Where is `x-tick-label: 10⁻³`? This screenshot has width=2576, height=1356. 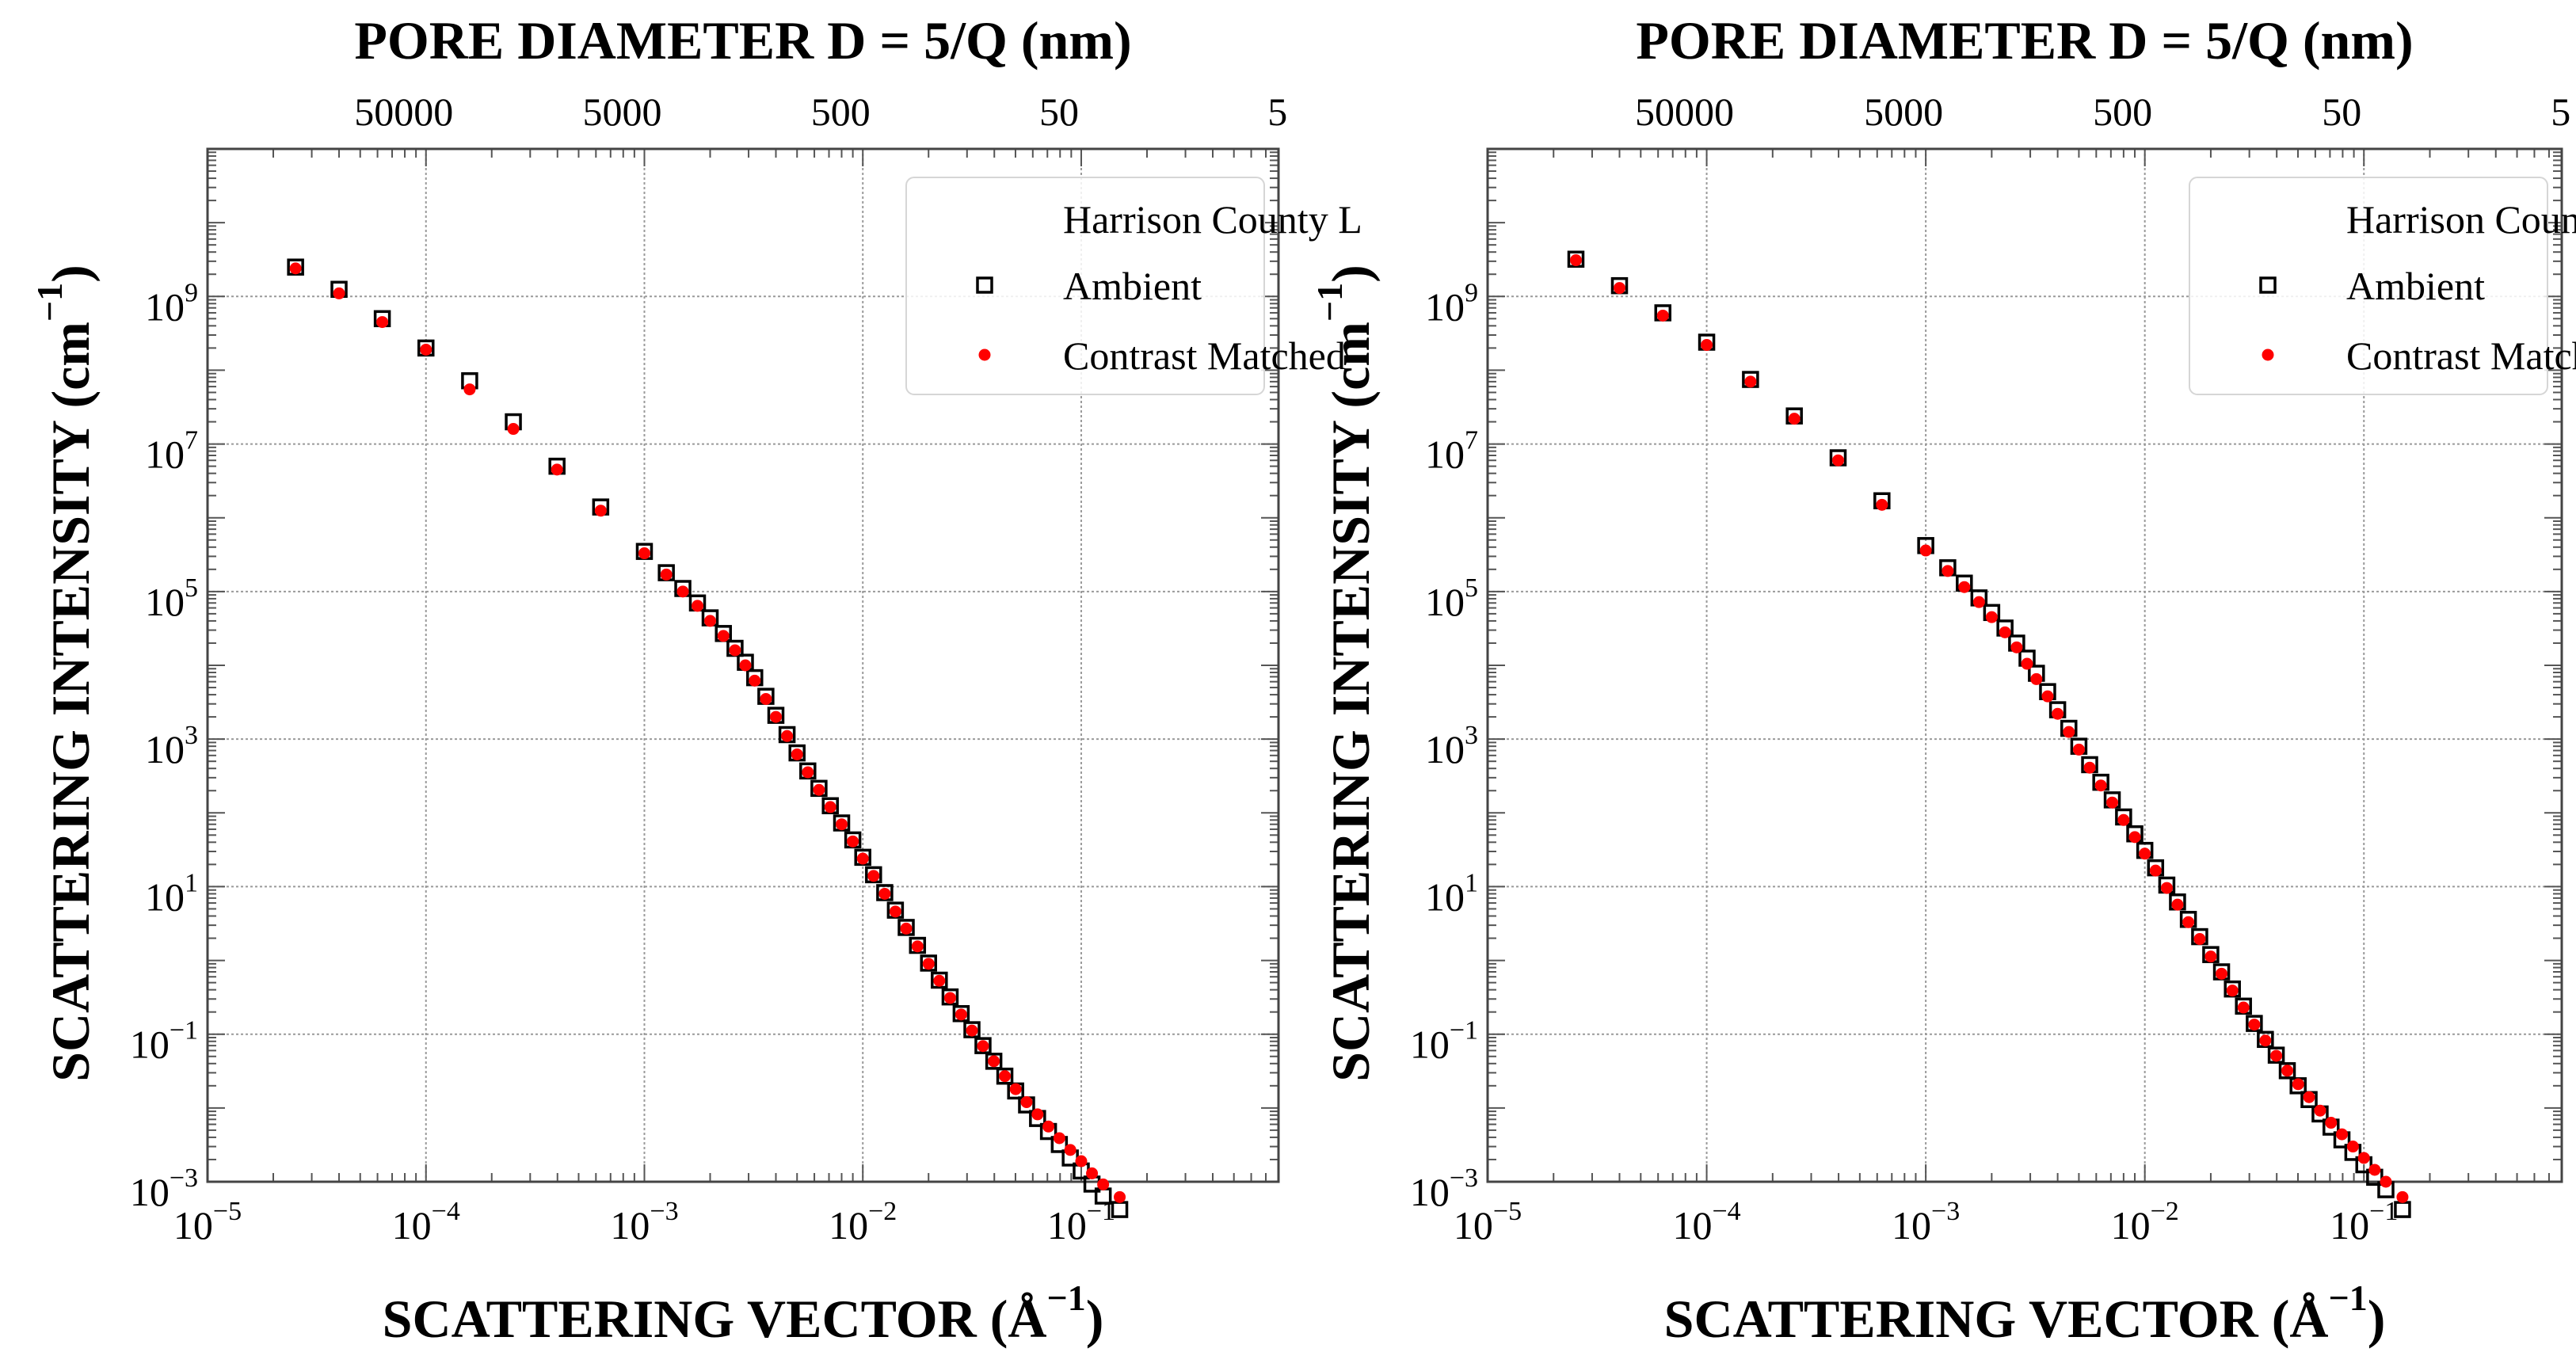
x-tick-label: 10⁻³ is located at coordinates (644, 1222).